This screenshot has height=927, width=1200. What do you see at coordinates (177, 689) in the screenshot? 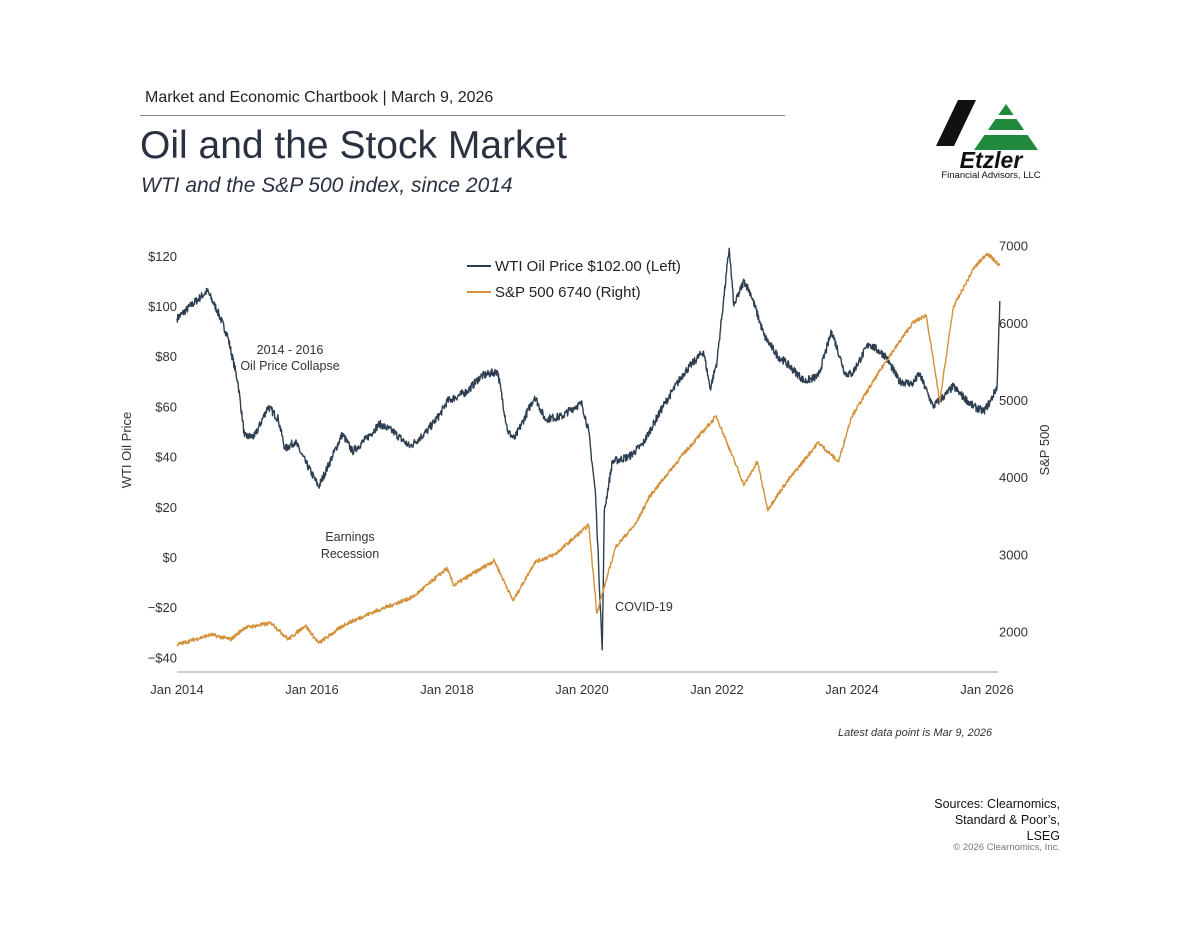
I see `x-tick-label: Jan 2014` at bounding box center [177, 689].